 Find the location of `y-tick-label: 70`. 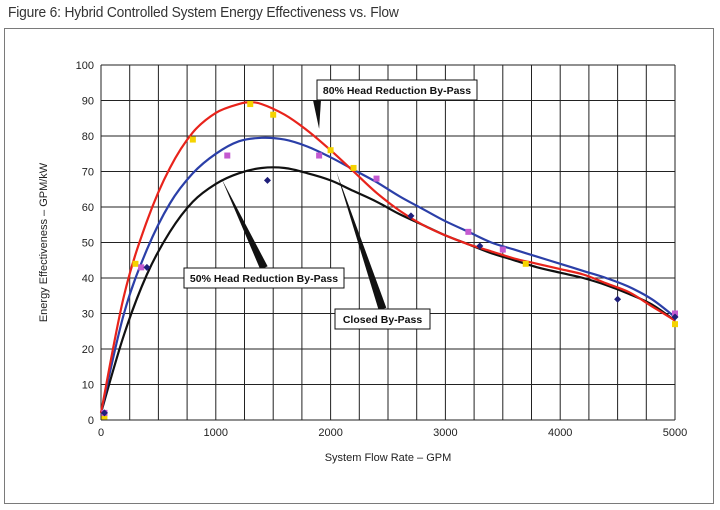

y-tick-label: 70 is located at coordinates (88, 173).